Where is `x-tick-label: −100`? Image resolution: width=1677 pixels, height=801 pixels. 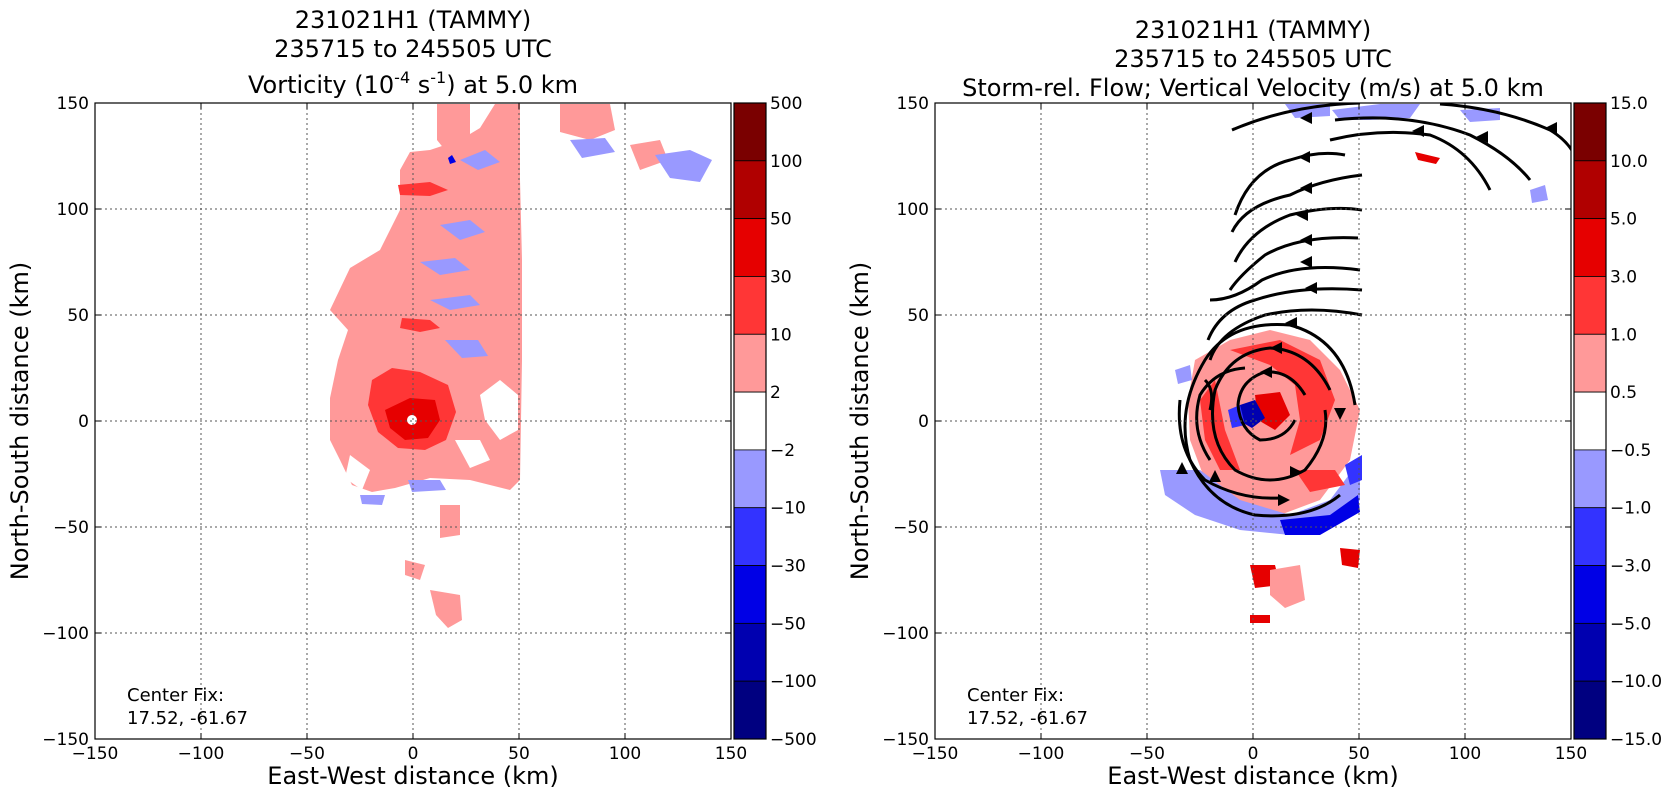
x-tick-label: −100 is located at coordinates (1041, 754).